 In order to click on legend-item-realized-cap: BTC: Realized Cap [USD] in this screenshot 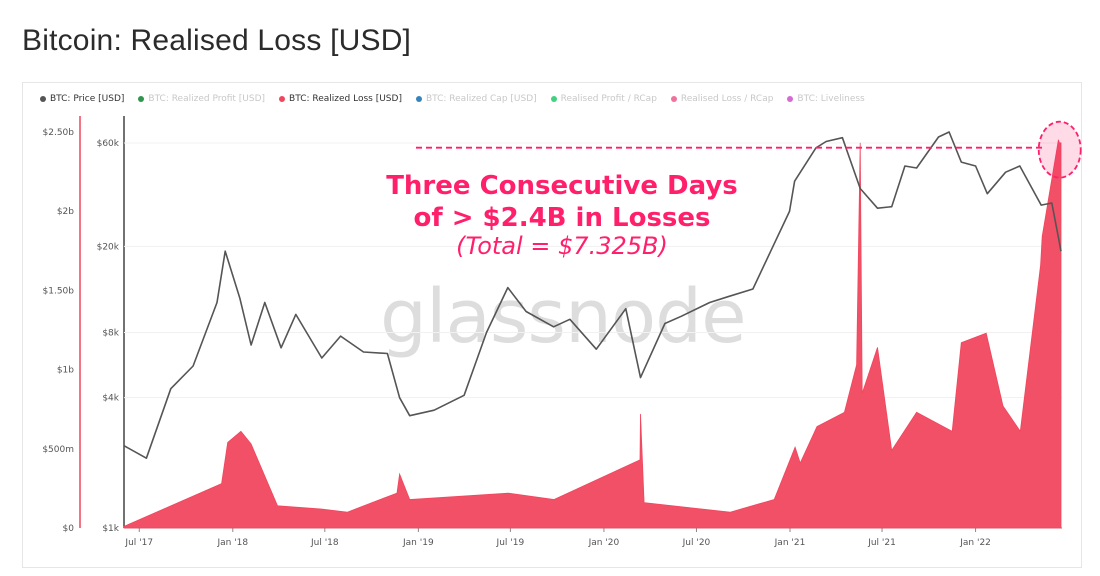, I will do `click(476, 99)`.